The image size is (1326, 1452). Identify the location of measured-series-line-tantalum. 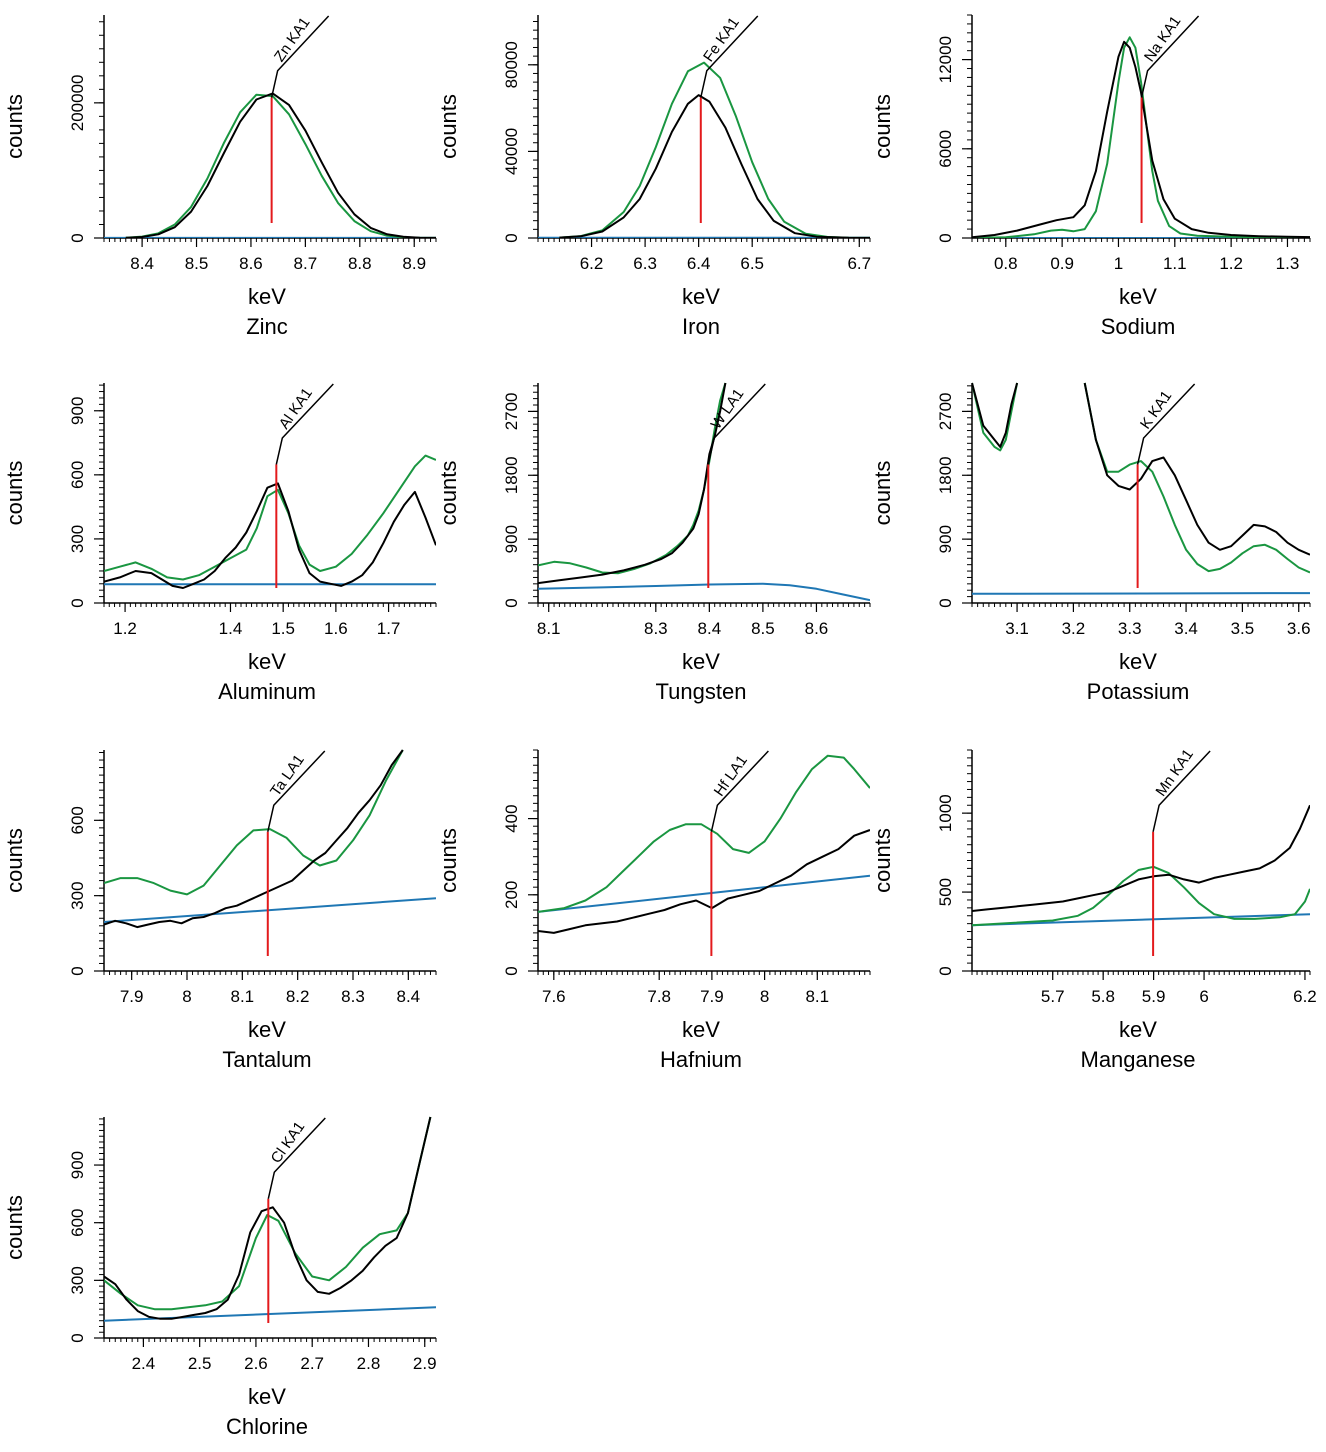
(254, 839).